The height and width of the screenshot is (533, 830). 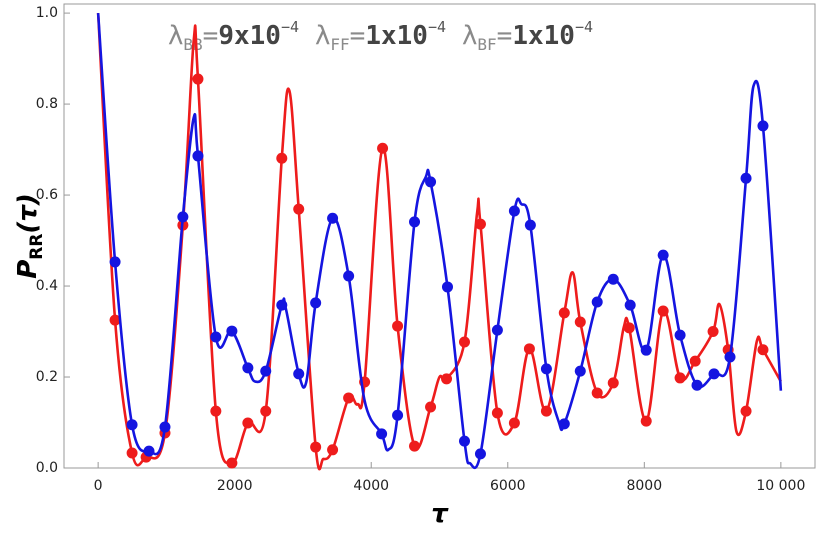 I want to click on ann-sub: BF, so click(x=486, y=44).